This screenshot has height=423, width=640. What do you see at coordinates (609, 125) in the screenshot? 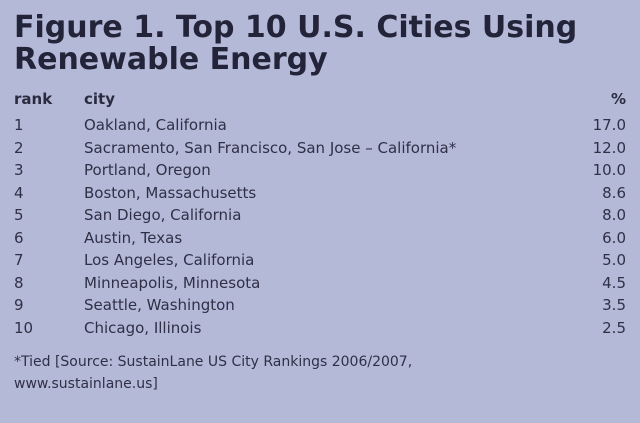
I see `percent-cell: 17.0` at bounding box center [609, 125].